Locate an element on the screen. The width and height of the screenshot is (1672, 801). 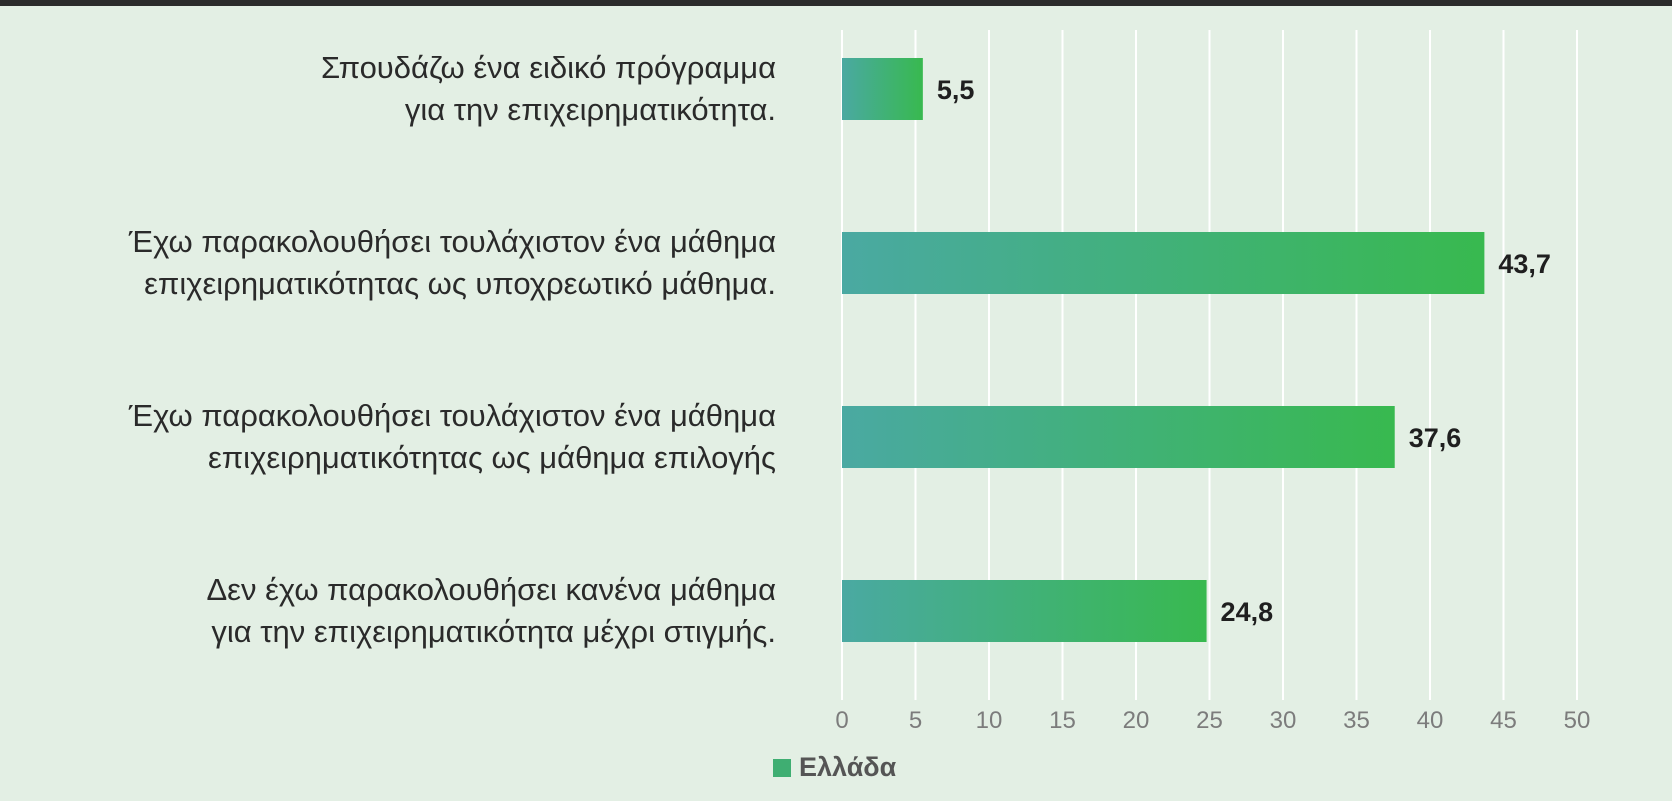
x-tick-label: 45 is located at coordinates (1503, 720).